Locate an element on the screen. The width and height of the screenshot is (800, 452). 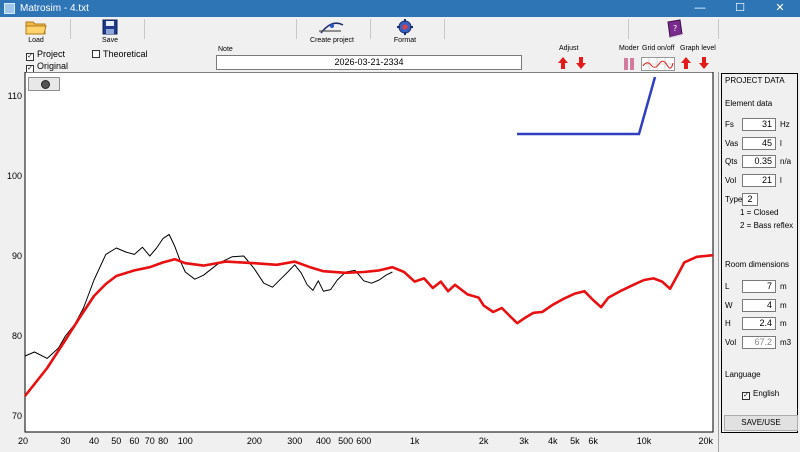
close-button: ✕ is located at coordinates (780, 8).